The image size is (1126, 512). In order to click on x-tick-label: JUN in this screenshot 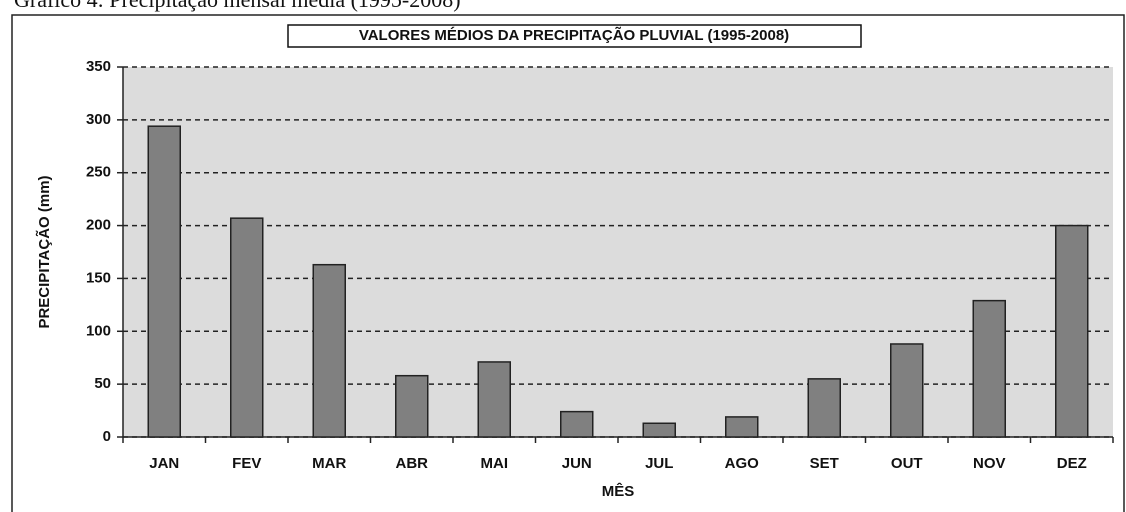, I will do `click(577, 463)`.